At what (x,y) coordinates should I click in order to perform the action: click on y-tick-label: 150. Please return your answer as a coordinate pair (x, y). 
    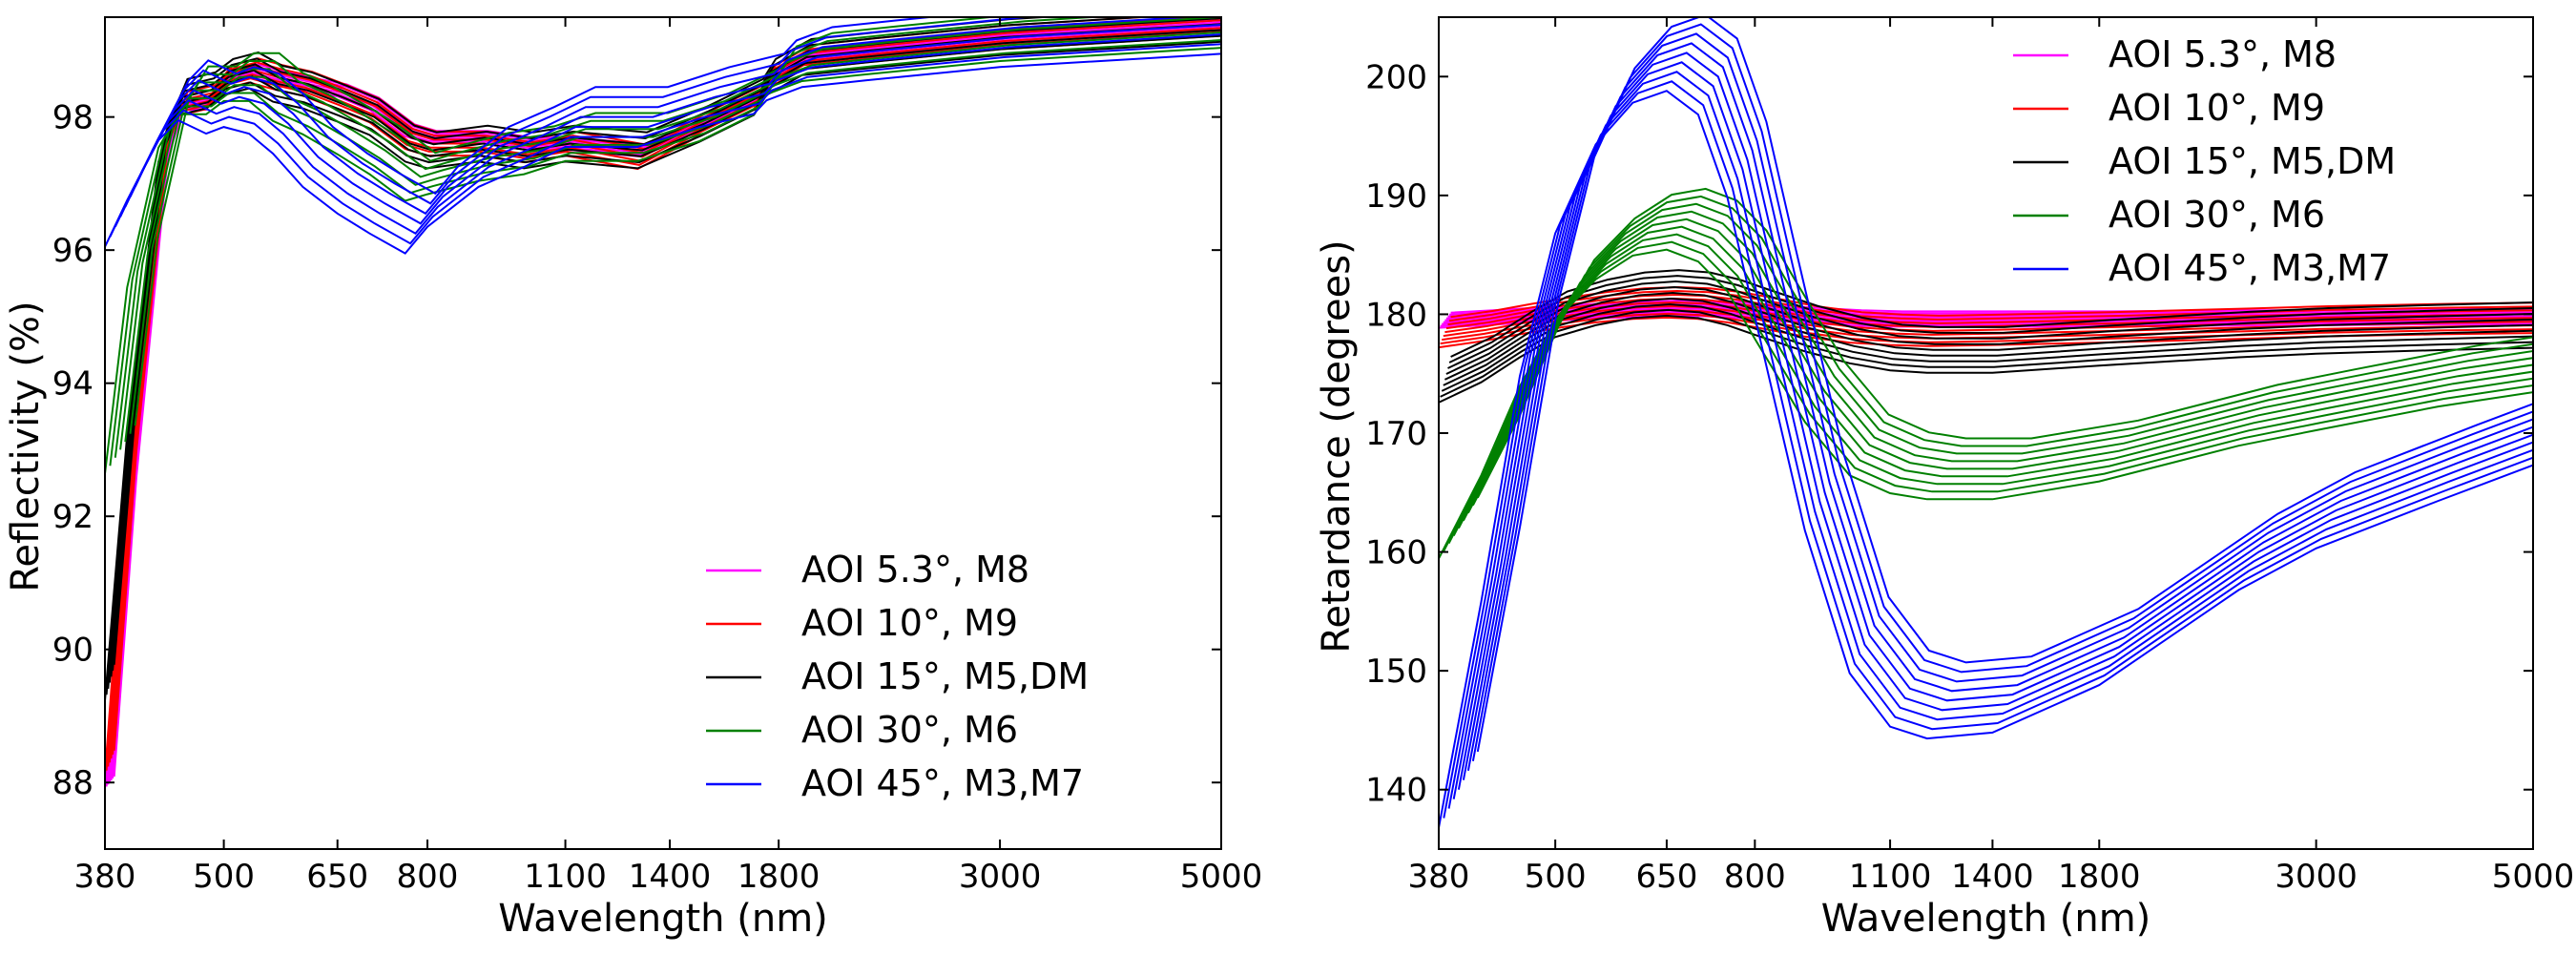
    Looking at the image, I should click on (1396, 672).